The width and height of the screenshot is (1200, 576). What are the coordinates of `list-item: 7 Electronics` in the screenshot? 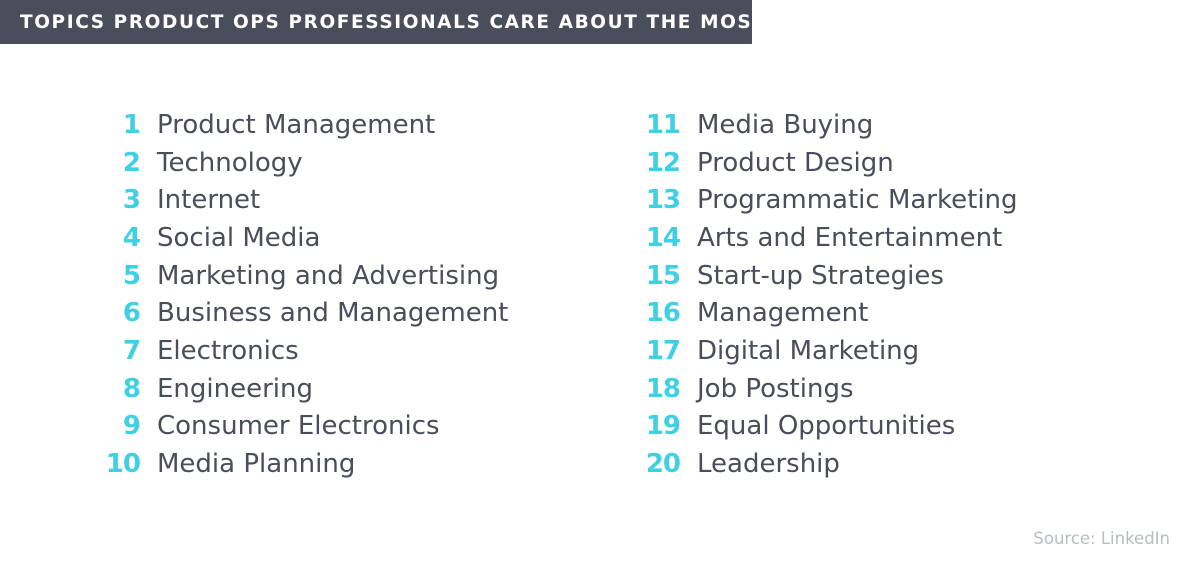 It's located at (299, 351).